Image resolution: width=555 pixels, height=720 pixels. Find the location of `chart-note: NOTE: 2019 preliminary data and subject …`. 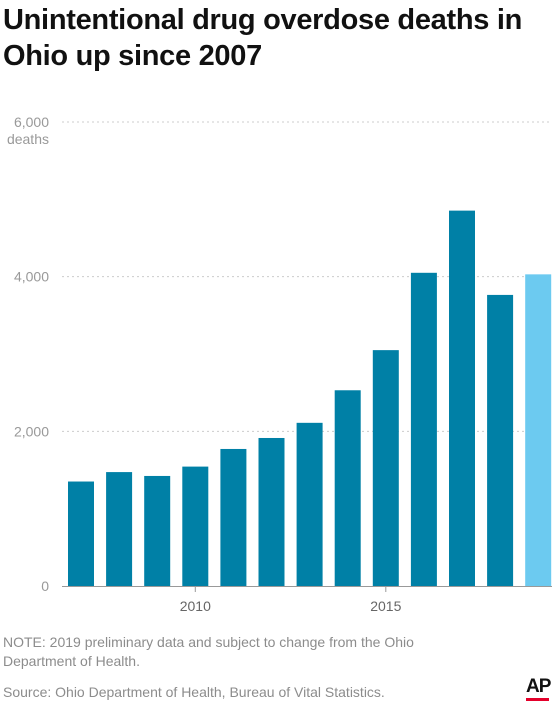

chart-note: NOTE: 2019 preliminary data and subject … is located at coordinates (208, 651).